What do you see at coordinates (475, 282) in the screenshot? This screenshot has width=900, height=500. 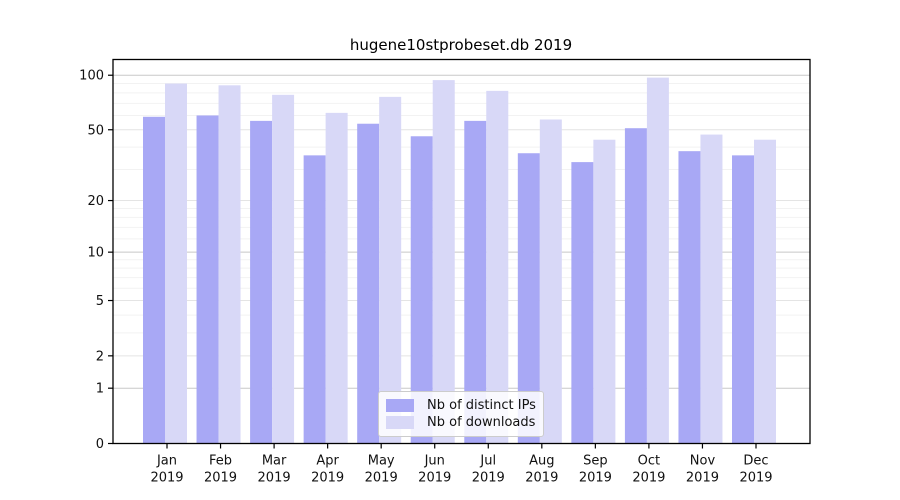 I see `bar-distinct-ips-jul` at bounding box center [475, 282].